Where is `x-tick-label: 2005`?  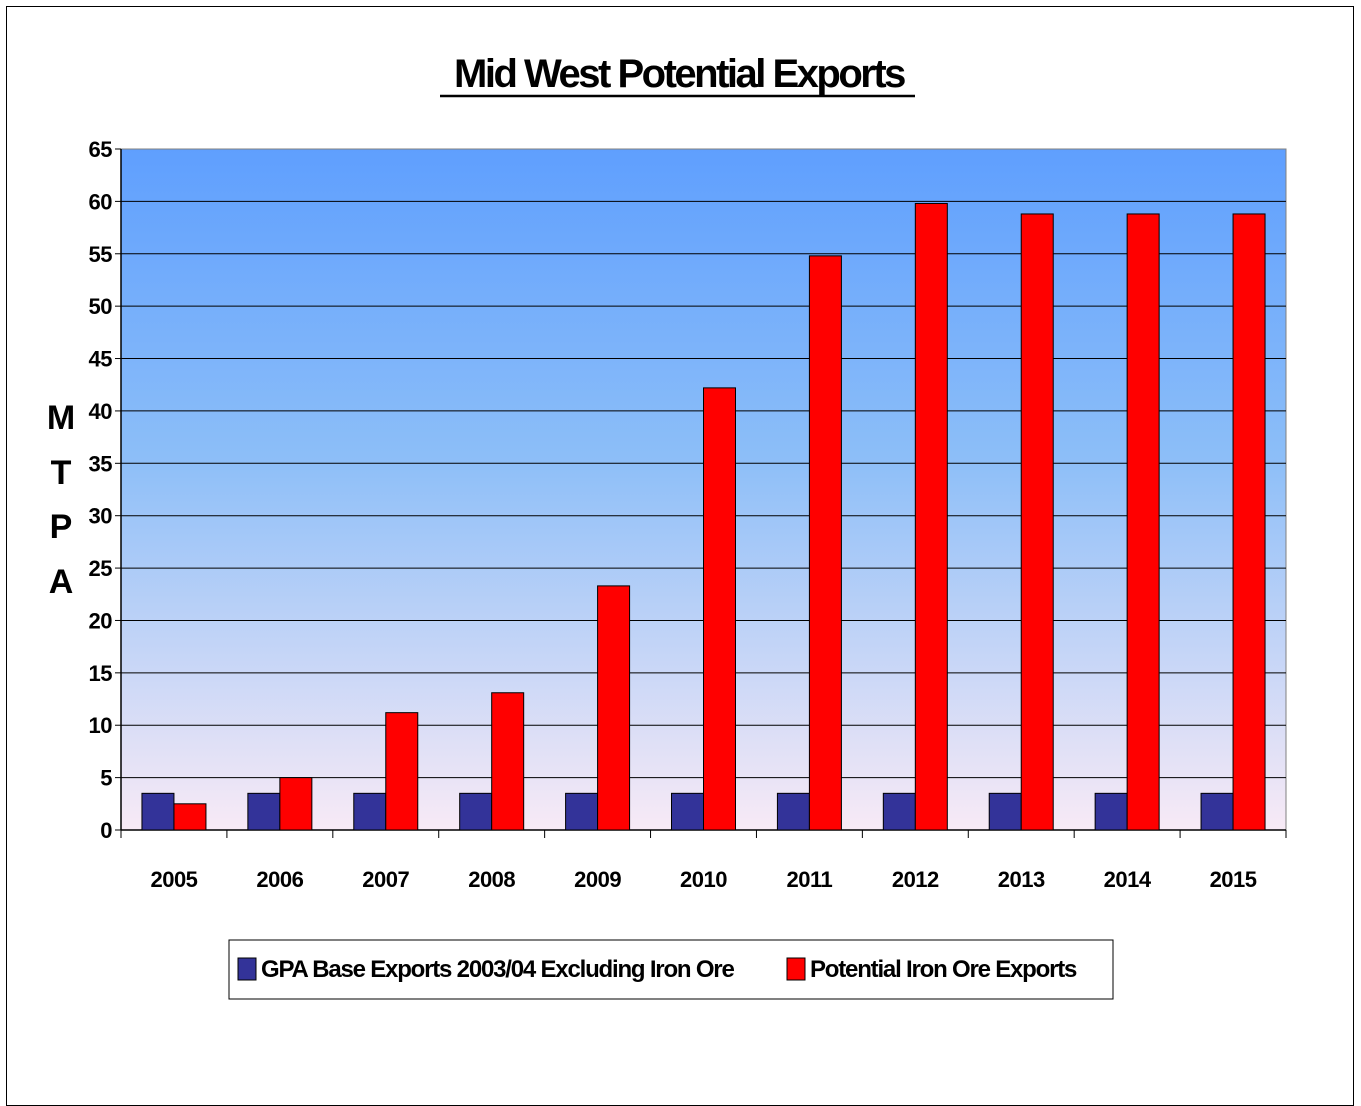
x-tick-label: 2005 is located at coordinates (173, 879).